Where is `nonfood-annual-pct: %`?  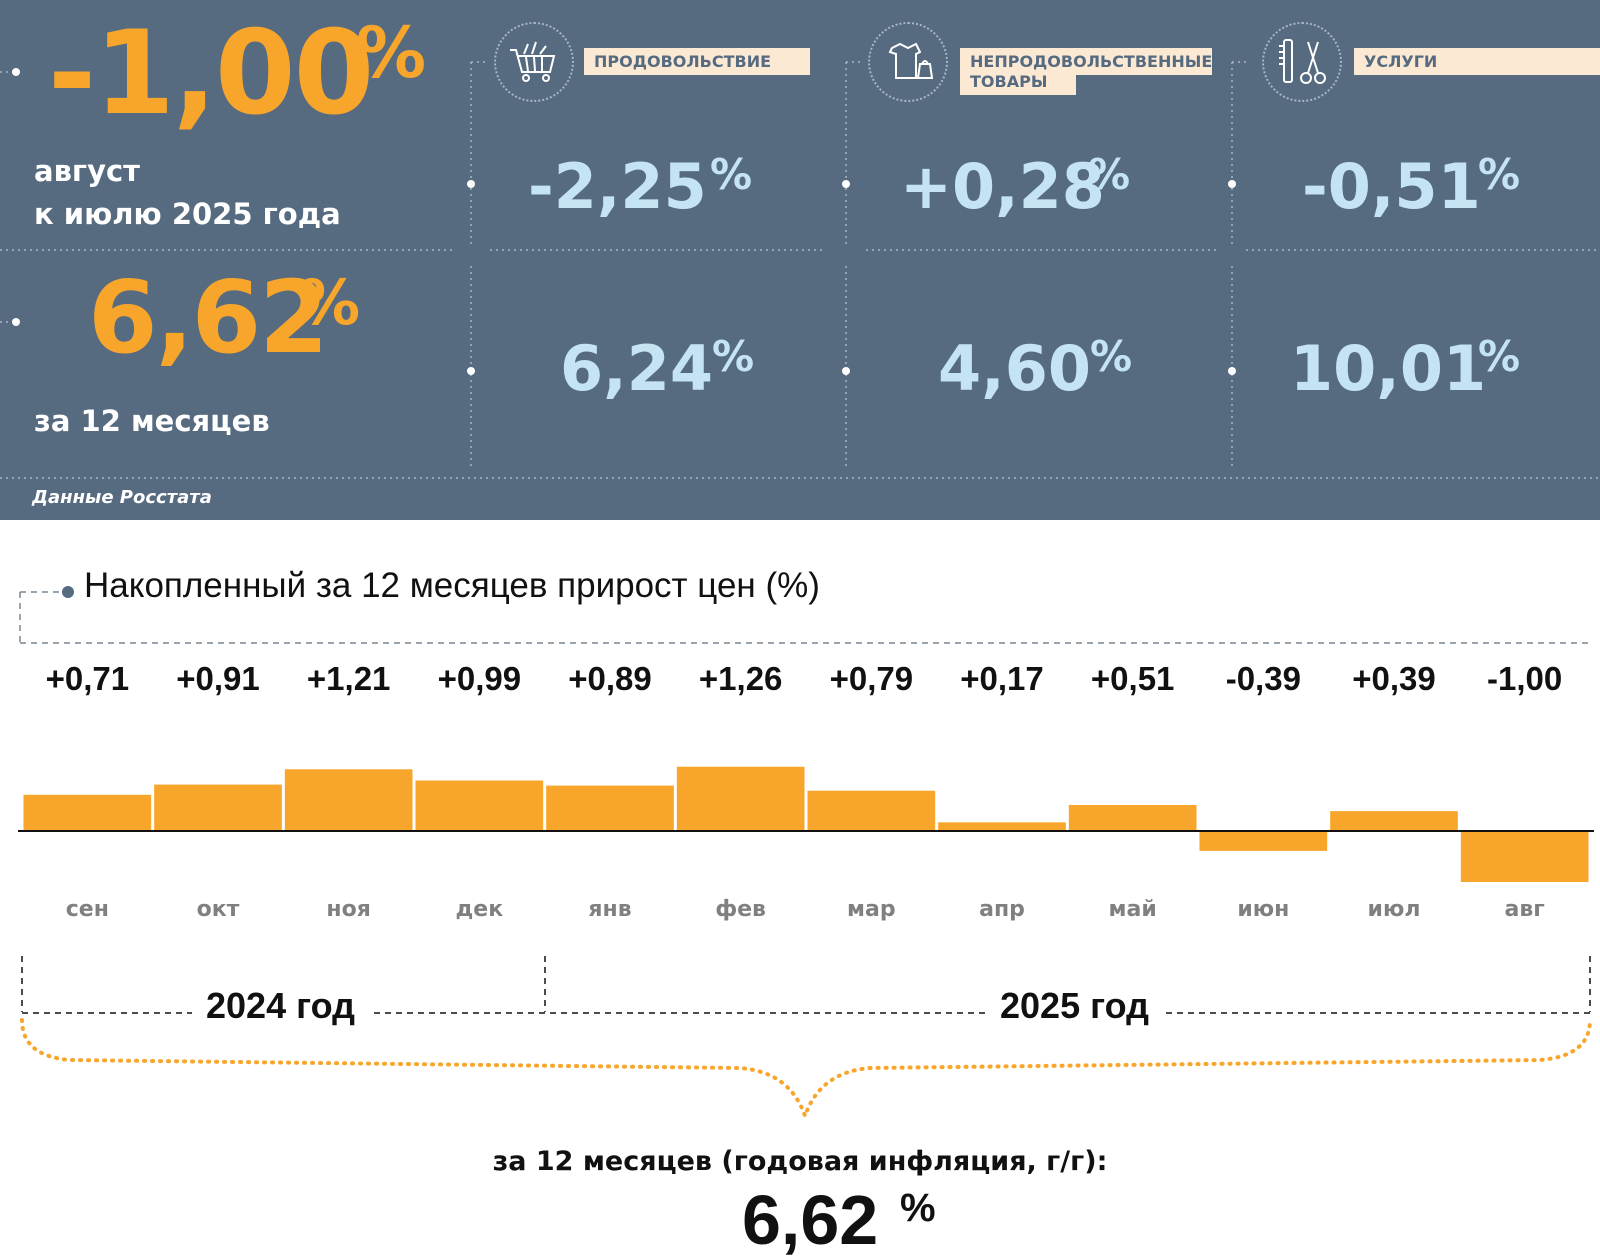 nonfood-annual-pct: % is located at coordinates (1111, 356).